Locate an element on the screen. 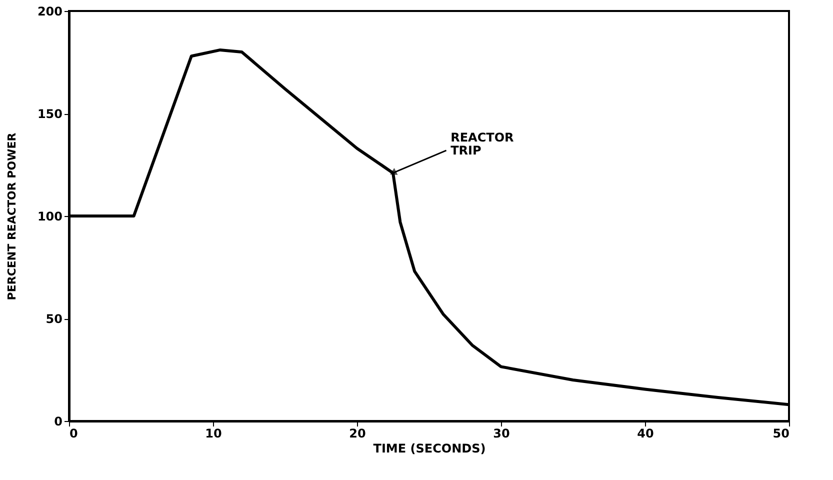 This screenshot has width=833, height=480. y-tick-label: 100 is located at coordinates (49, 217).